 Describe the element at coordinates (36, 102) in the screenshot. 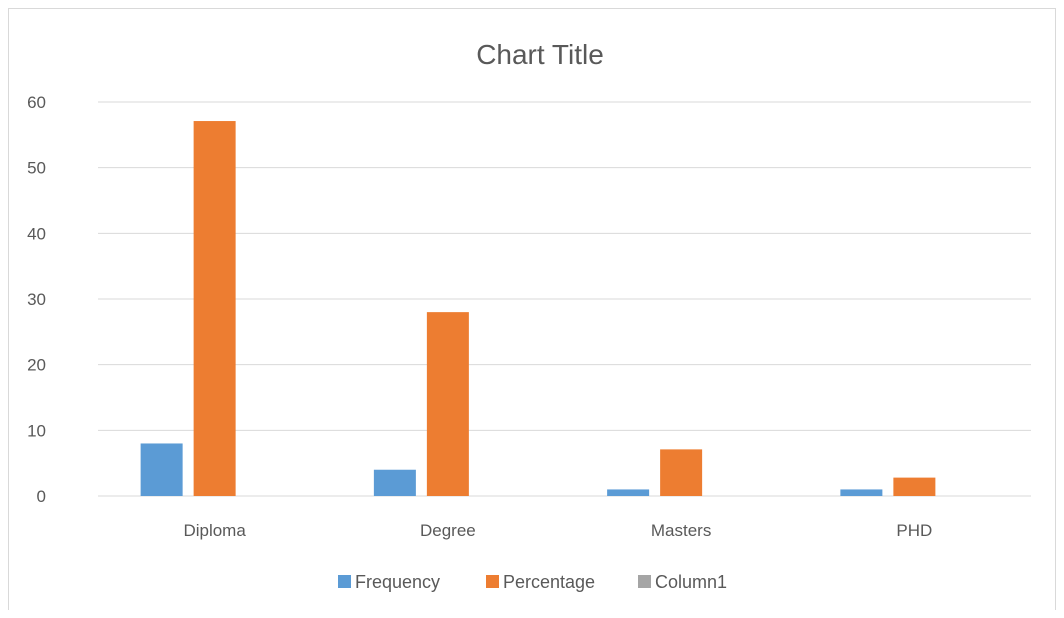

I see `y-tick-label: 60` at that location.